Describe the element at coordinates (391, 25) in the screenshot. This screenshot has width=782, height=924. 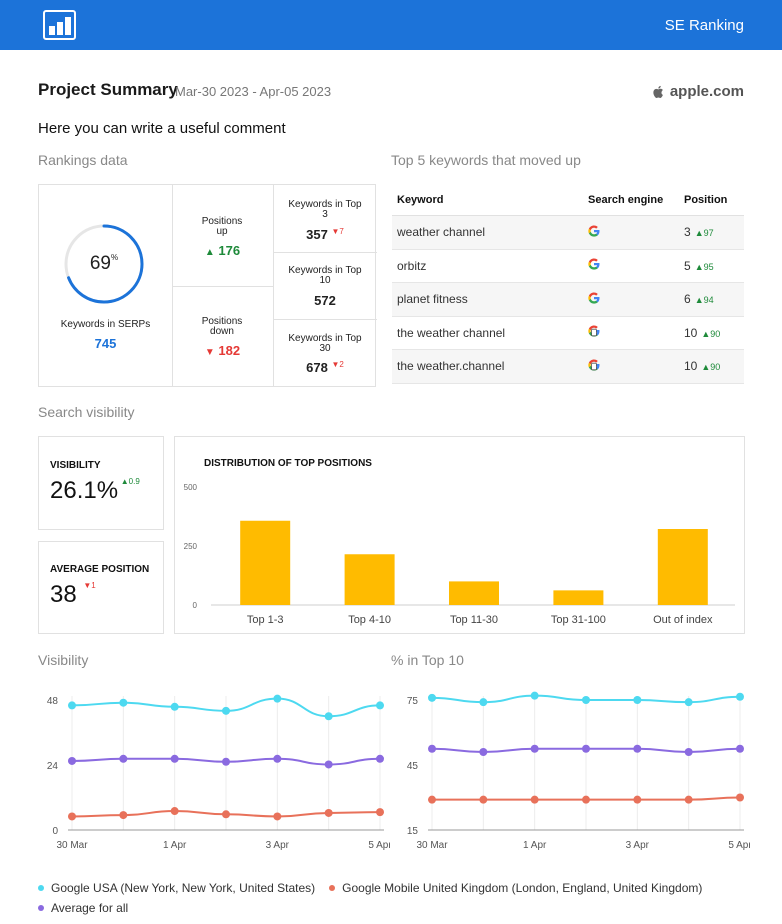
I see `top-bar: SE Ranking` at that location.